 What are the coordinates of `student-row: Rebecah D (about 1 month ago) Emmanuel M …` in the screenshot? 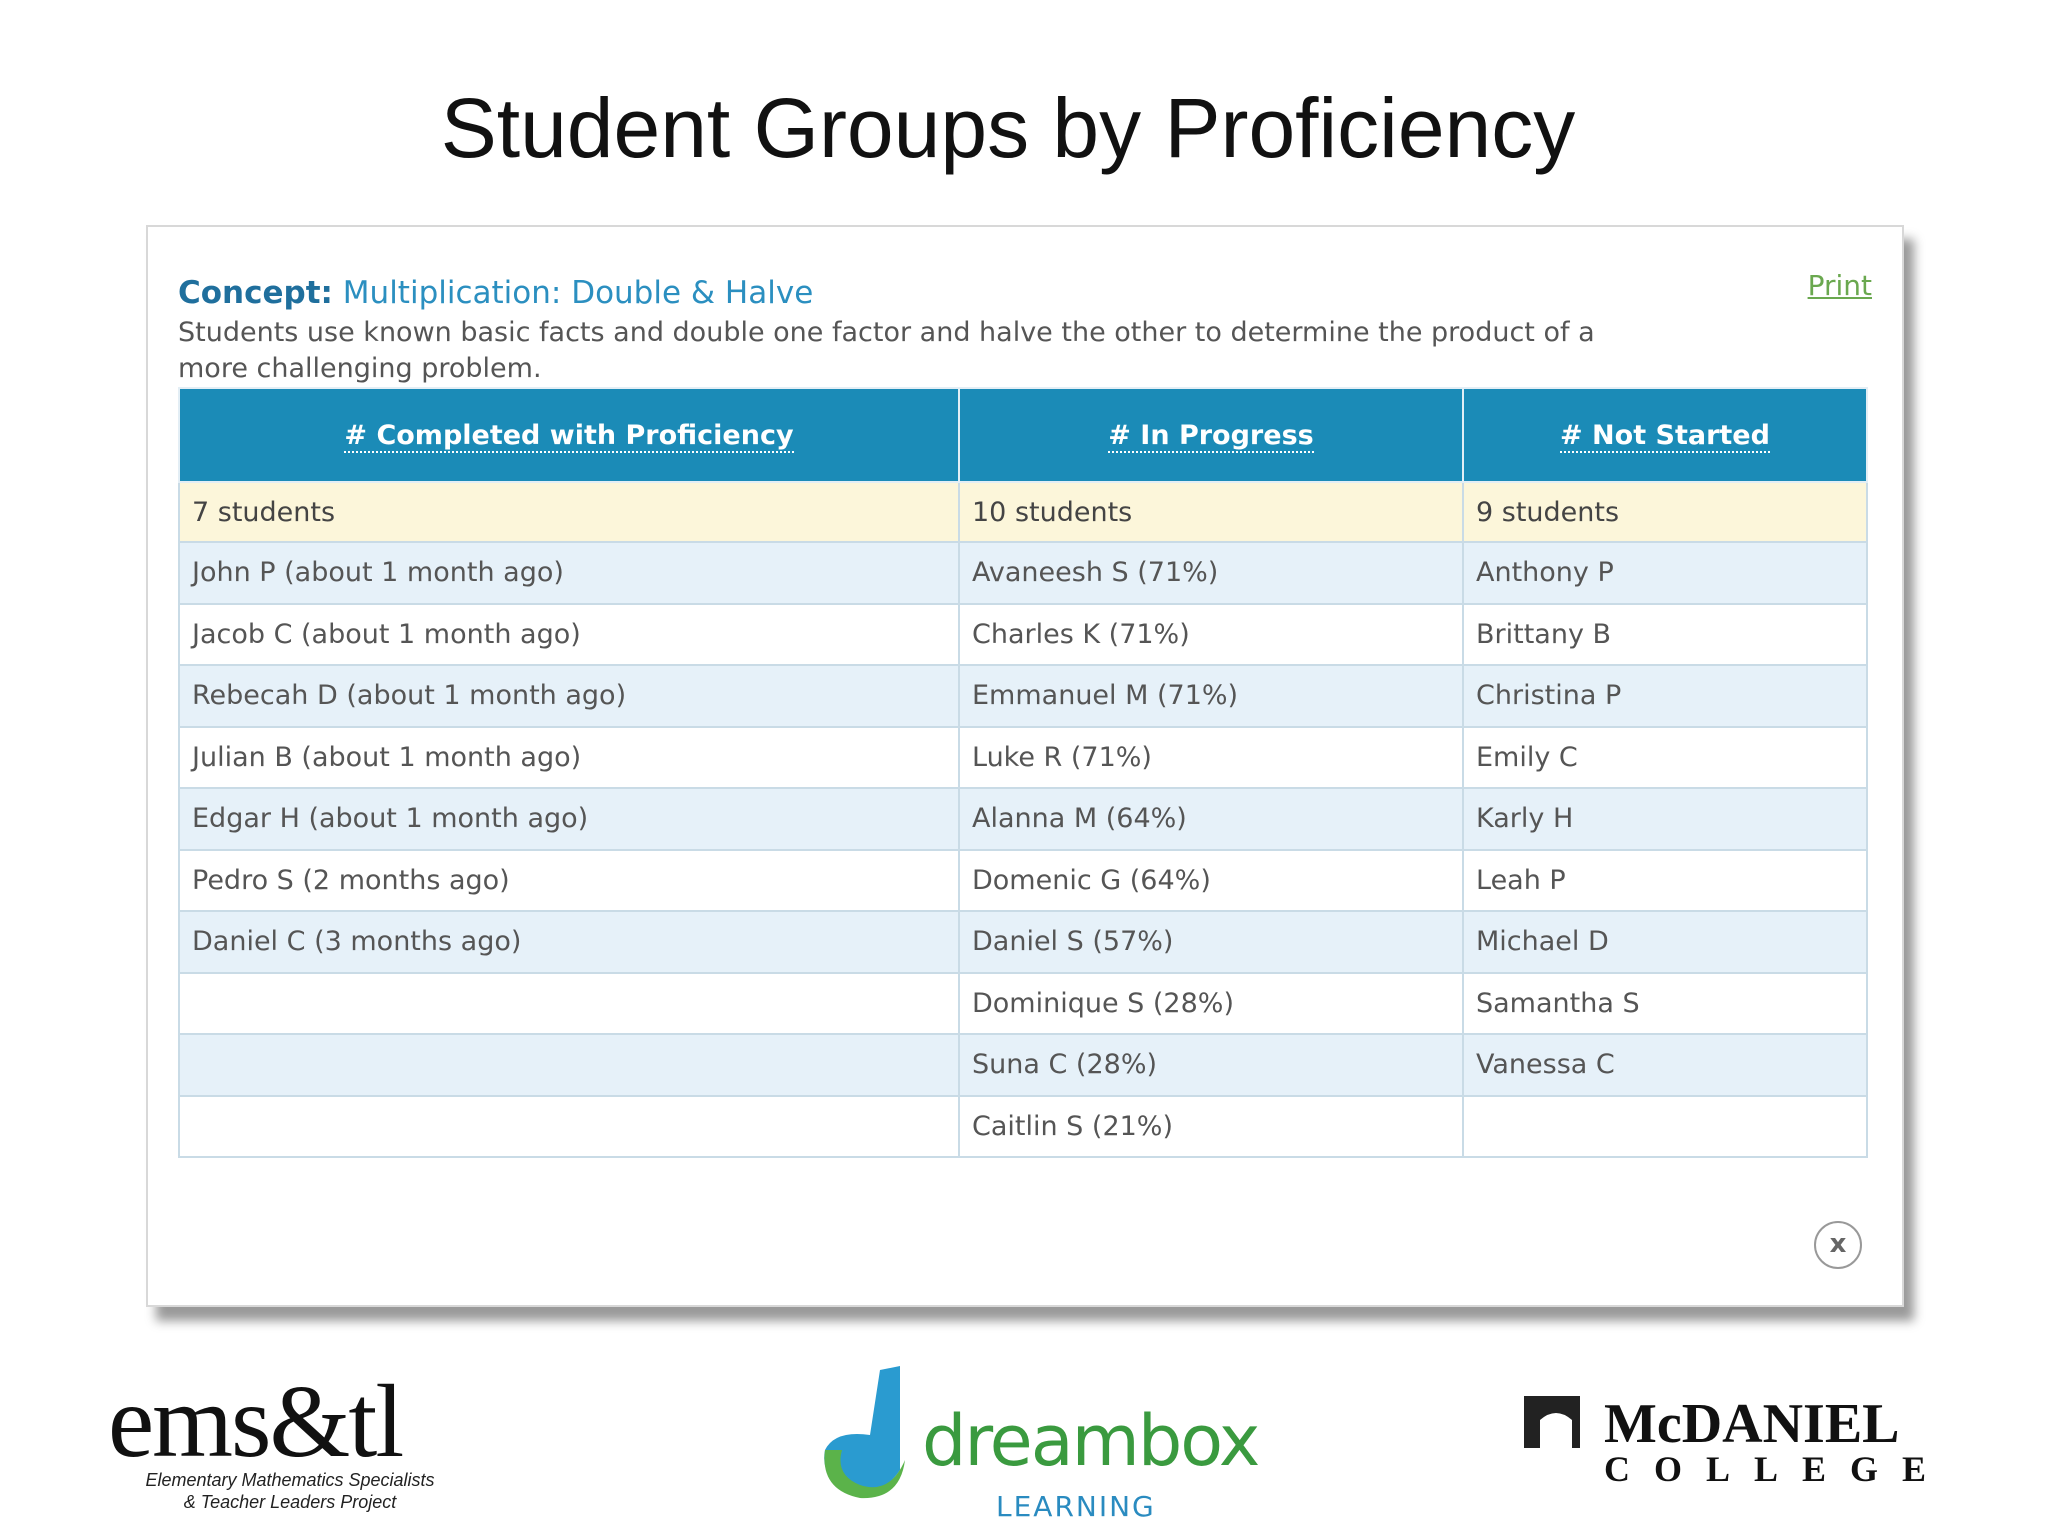 It's located at (1023, 696).